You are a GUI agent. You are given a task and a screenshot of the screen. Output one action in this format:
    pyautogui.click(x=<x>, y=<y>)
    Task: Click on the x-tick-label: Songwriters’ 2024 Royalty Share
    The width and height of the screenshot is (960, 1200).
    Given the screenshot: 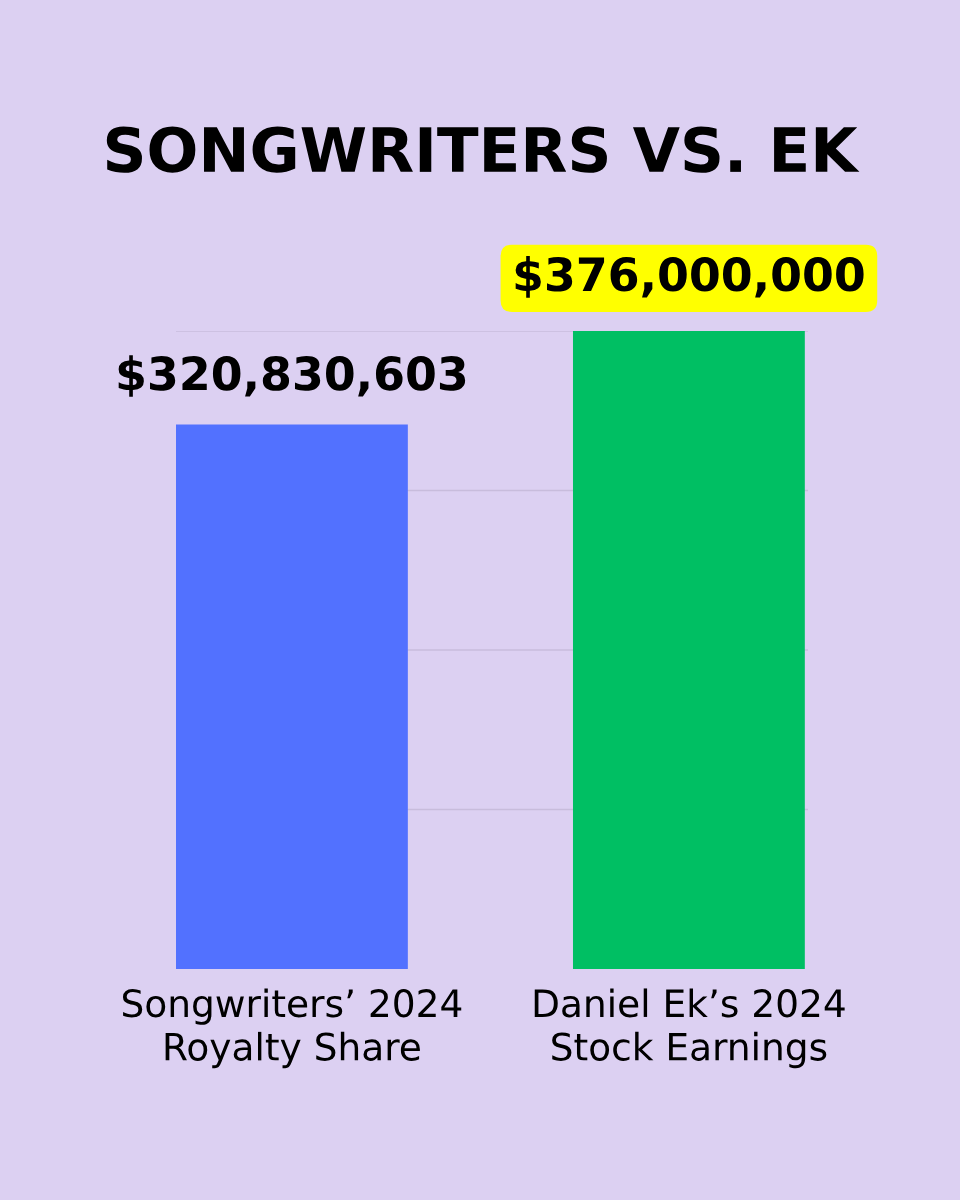 What is the action you would take?
    pyautogui.click(x=292, y=1028)
    